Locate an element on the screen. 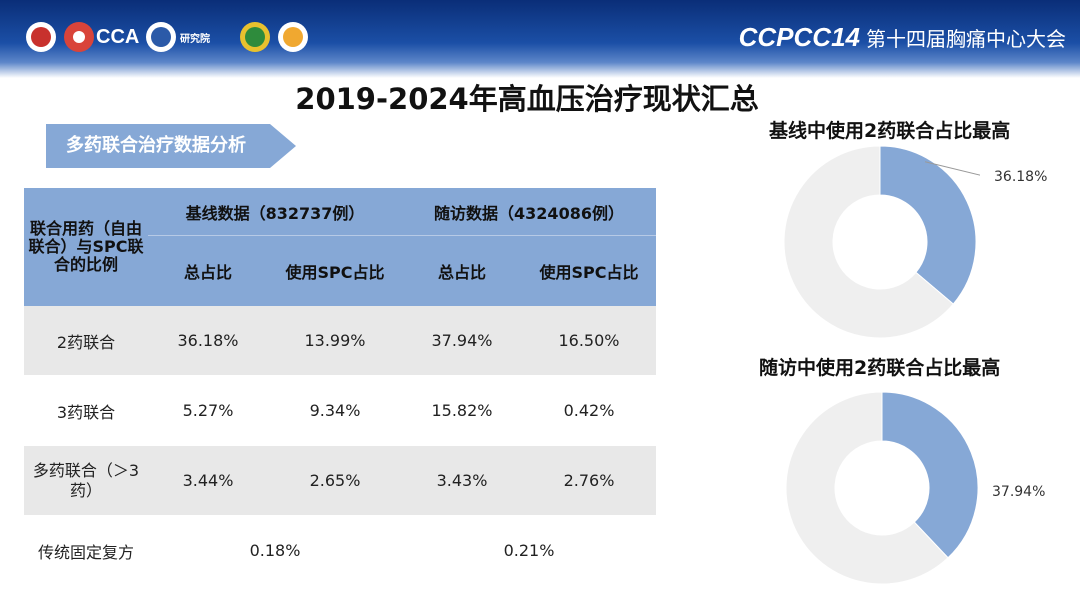 Image resolution: width=1080 pixels, height=605 pixels. donut-chart-followup is located at coordinates (882, 488).